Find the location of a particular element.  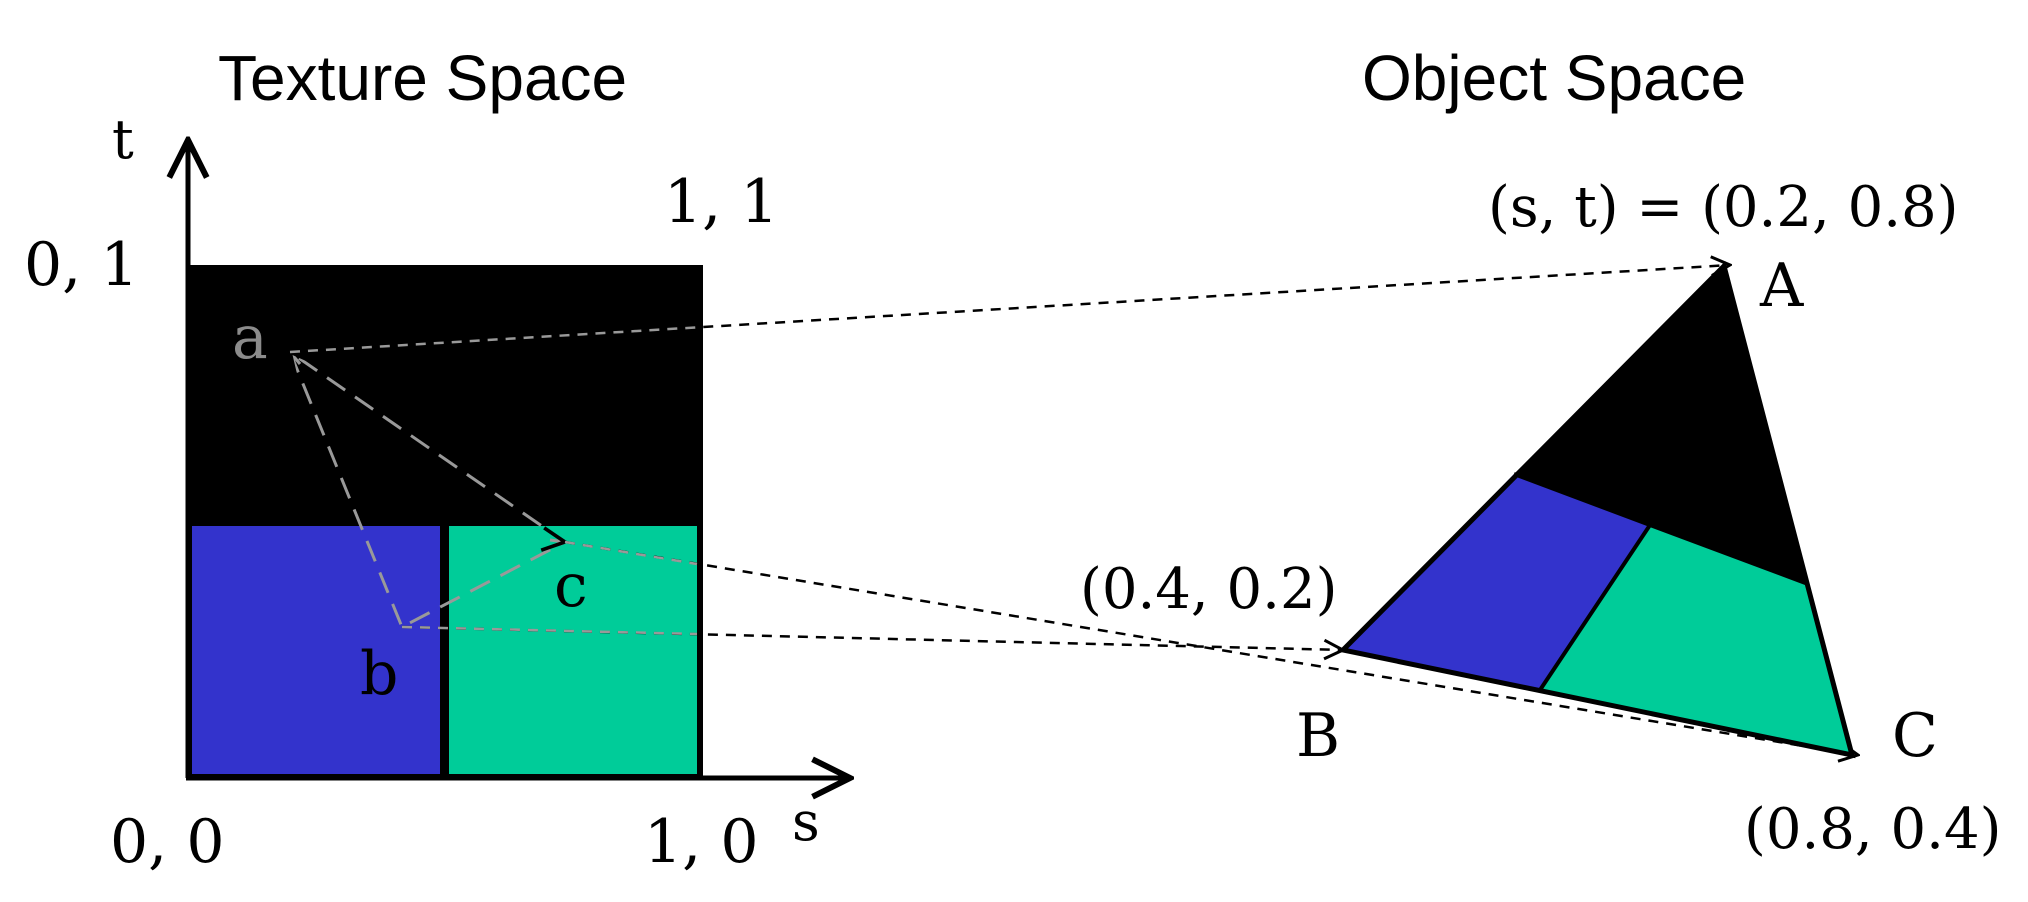

corner-label-0-1: 0, 1 is located at coordinates (81, 265).